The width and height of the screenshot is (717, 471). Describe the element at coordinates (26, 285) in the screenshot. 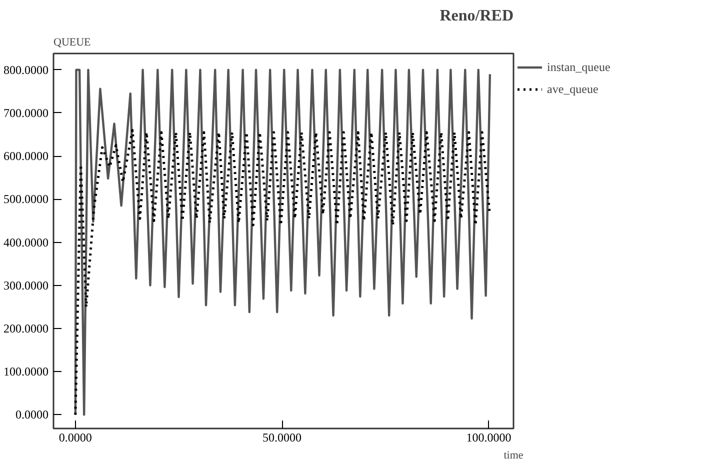

I see `y-tick-label: 300.0000` at that location.